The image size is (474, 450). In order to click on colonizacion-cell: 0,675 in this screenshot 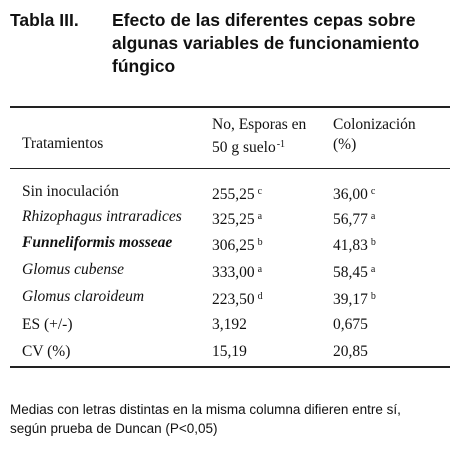, I will do `click(350, 325)`.